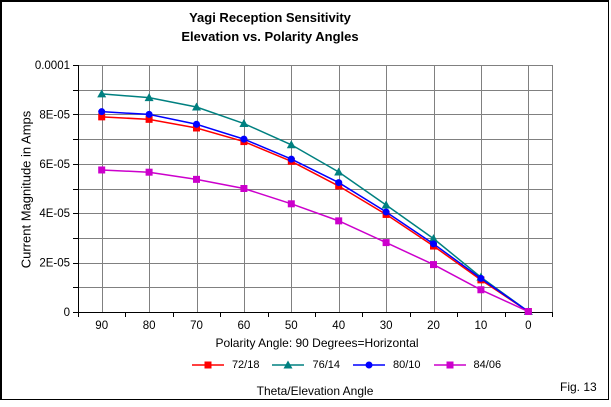 The height and width of the screenshot is (407, 611). What do you see at coordinates (407, 365) in the screenshot?
I see `legend-label: 80/10` at bounding box center [407, 365].